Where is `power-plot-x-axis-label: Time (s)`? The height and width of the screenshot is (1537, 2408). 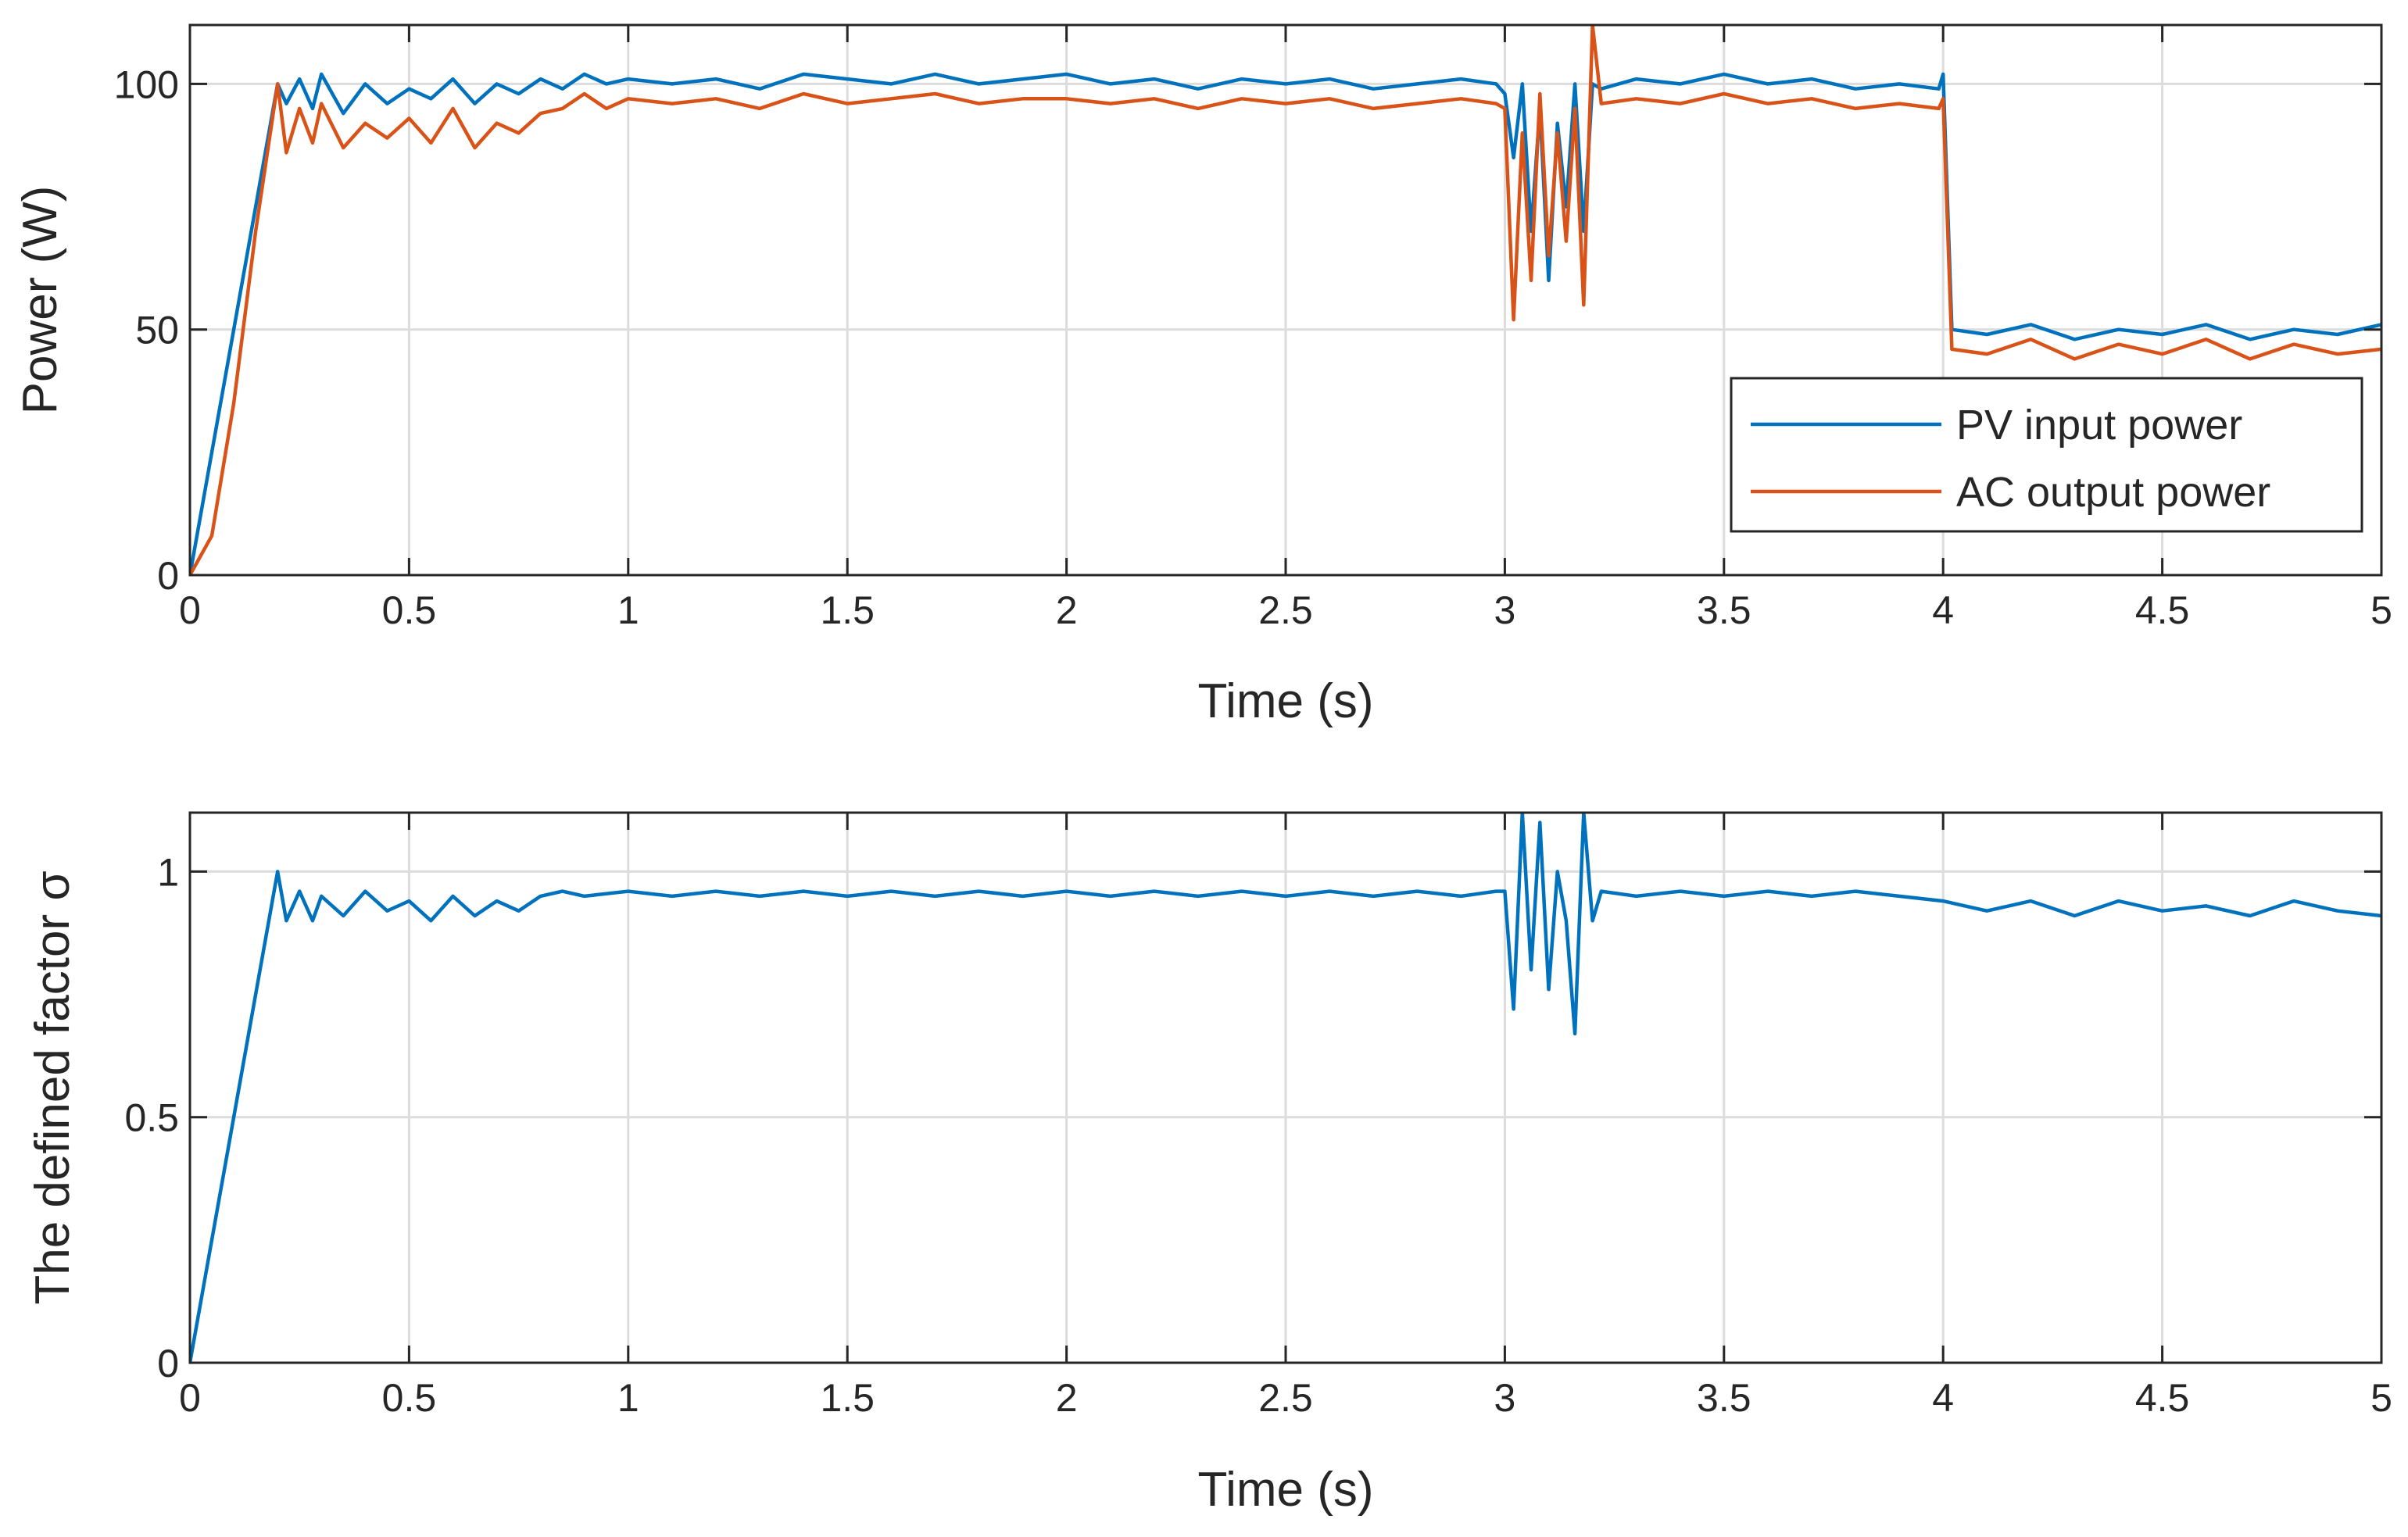 power-plot-x-axis-label: Time (s) is located at coordinates (1286, 701).